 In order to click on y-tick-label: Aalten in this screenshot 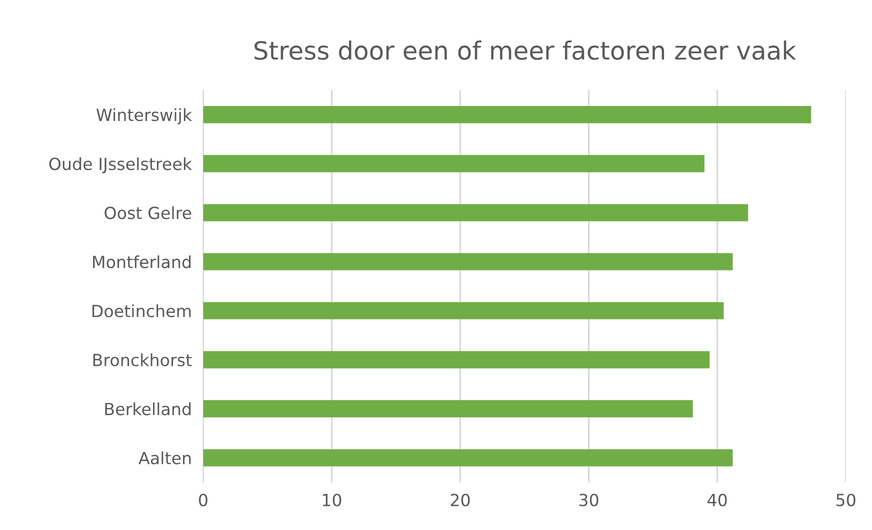, I will do `click(164, 457)`.